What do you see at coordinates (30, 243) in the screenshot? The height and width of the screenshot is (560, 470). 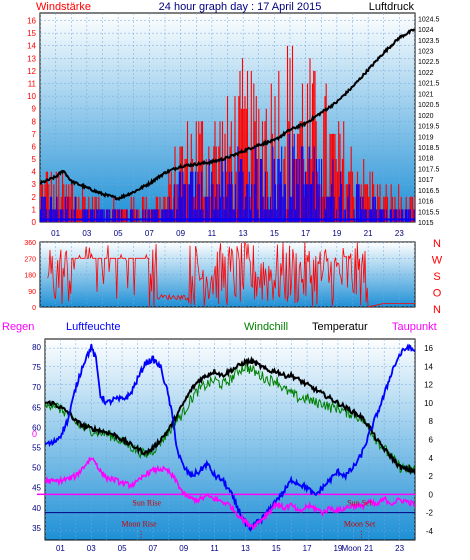 I see `direction-degree-label: 360` at bounding box center [30, 243].